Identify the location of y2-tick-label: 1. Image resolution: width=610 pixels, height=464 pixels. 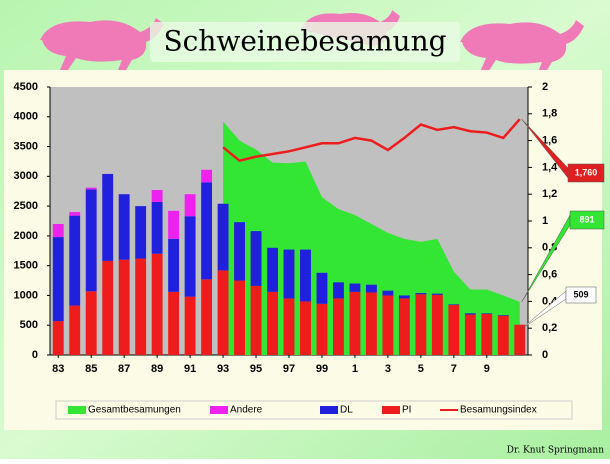
(545, 221).